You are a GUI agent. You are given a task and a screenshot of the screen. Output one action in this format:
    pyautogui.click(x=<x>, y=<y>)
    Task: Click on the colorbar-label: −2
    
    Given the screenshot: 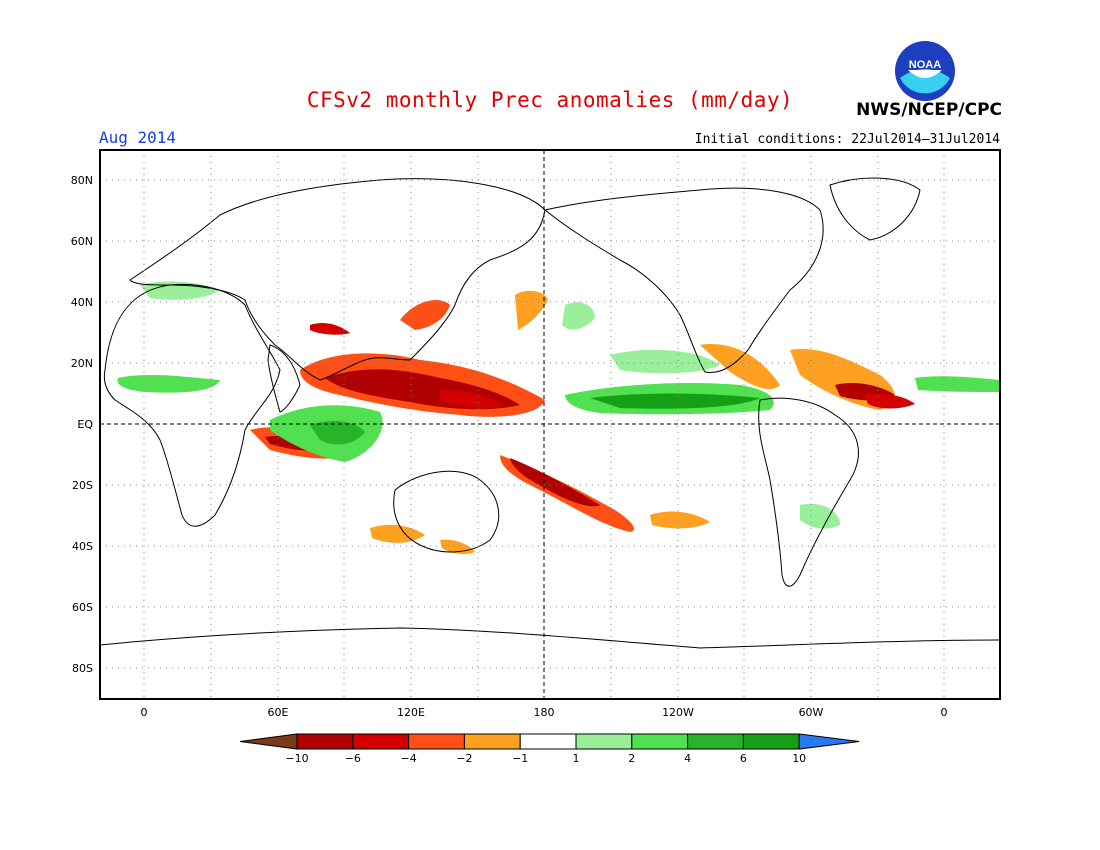 What is the action you would take?
    pyautogui.click(x=464, y=758)
    